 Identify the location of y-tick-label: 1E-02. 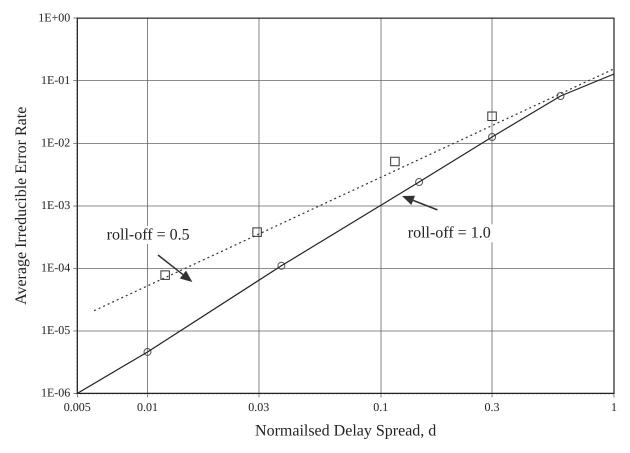
(55, 142).